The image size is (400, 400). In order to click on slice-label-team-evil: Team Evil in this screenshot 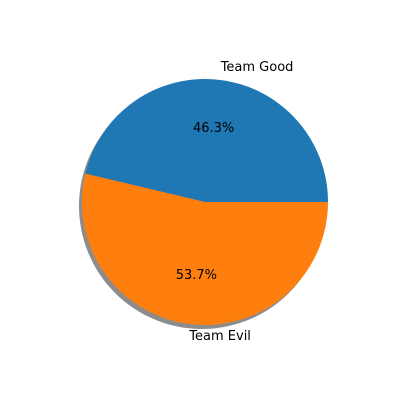, I will do `click(219, 336)`.